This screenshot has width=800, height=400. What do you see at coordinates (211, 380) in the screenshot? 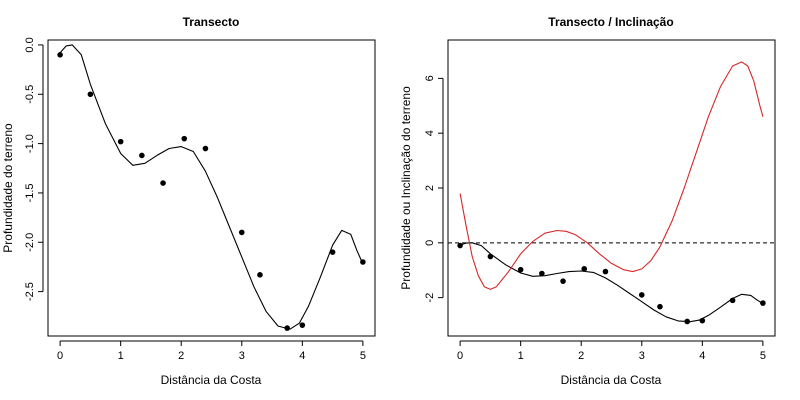
I see `chart-1-x-axis-label: Distância da Costa` at bounding box center [211, 380].